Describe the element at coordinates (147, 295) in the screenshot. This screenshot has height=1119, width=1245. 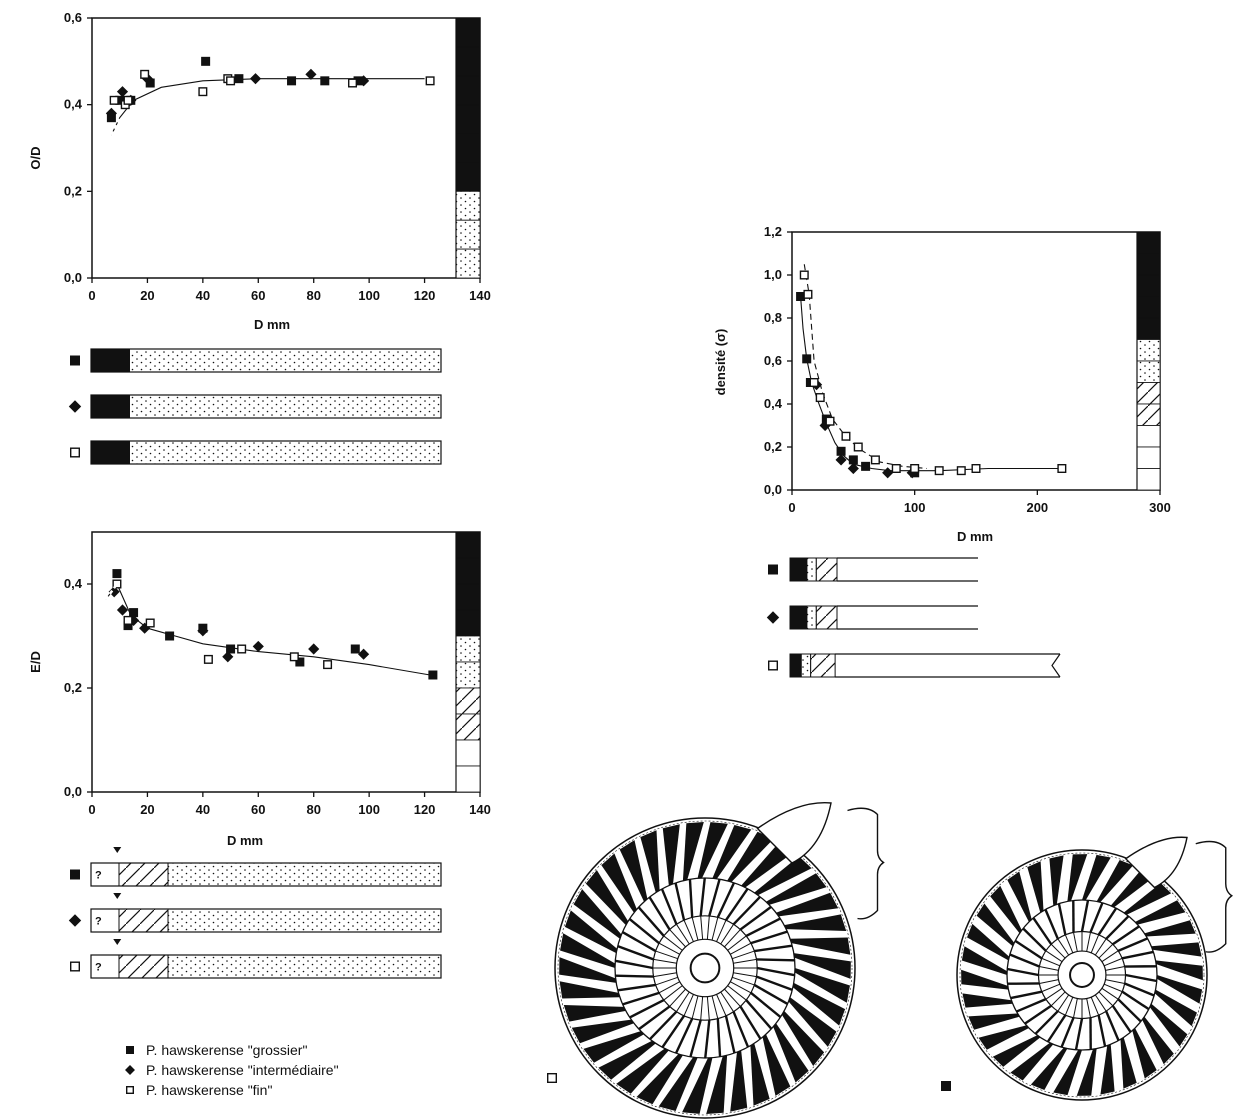
I see `od-x-tick-label: 20` at that location.